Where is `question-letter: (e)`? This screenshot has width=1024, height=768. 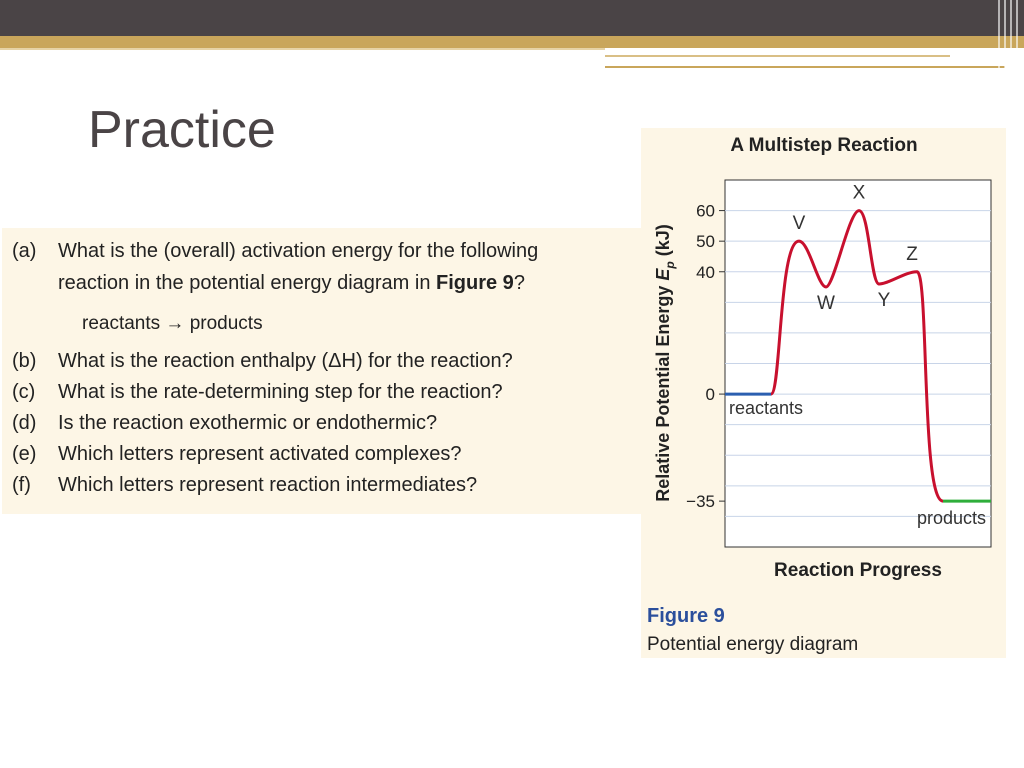
question-letter: (e) is located at coordinates (24, 454).